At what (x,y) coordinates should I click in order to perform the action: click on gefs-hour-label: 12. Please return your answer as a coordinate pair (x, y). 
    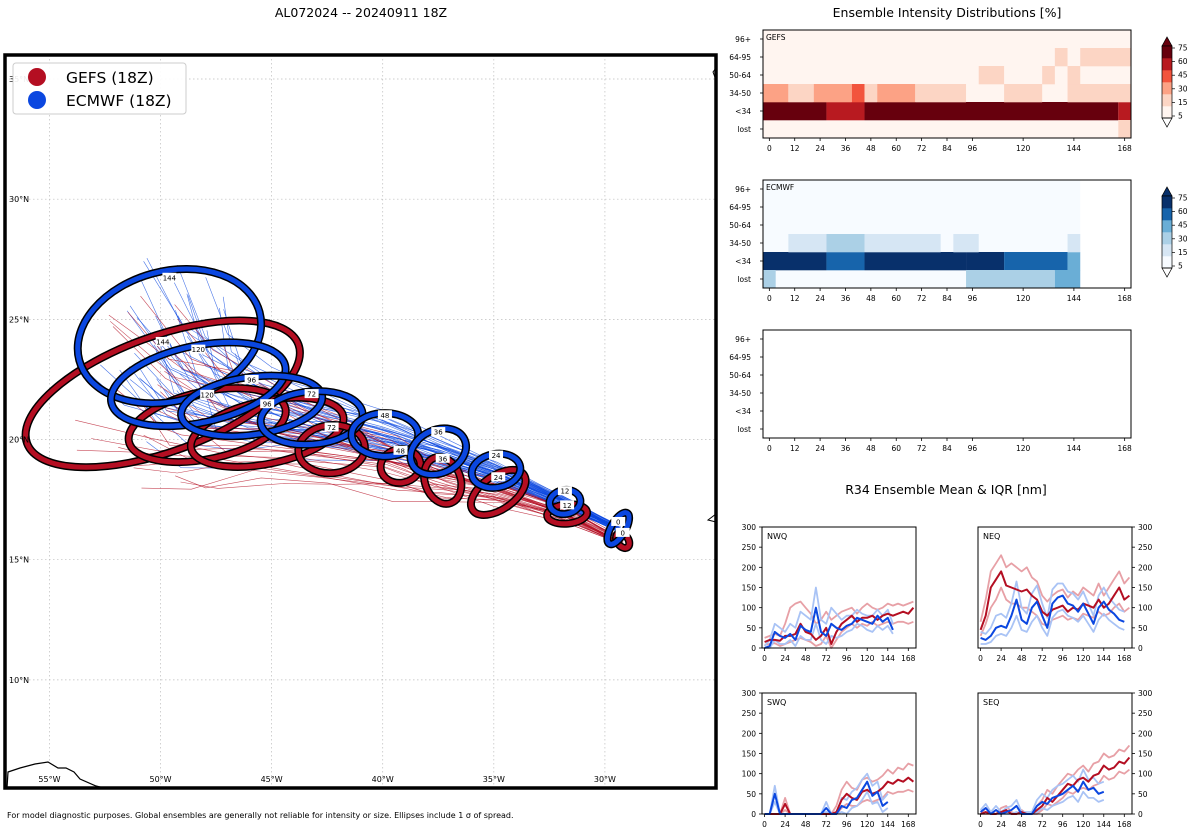
    Looking at the image, I should click on (567, 505).